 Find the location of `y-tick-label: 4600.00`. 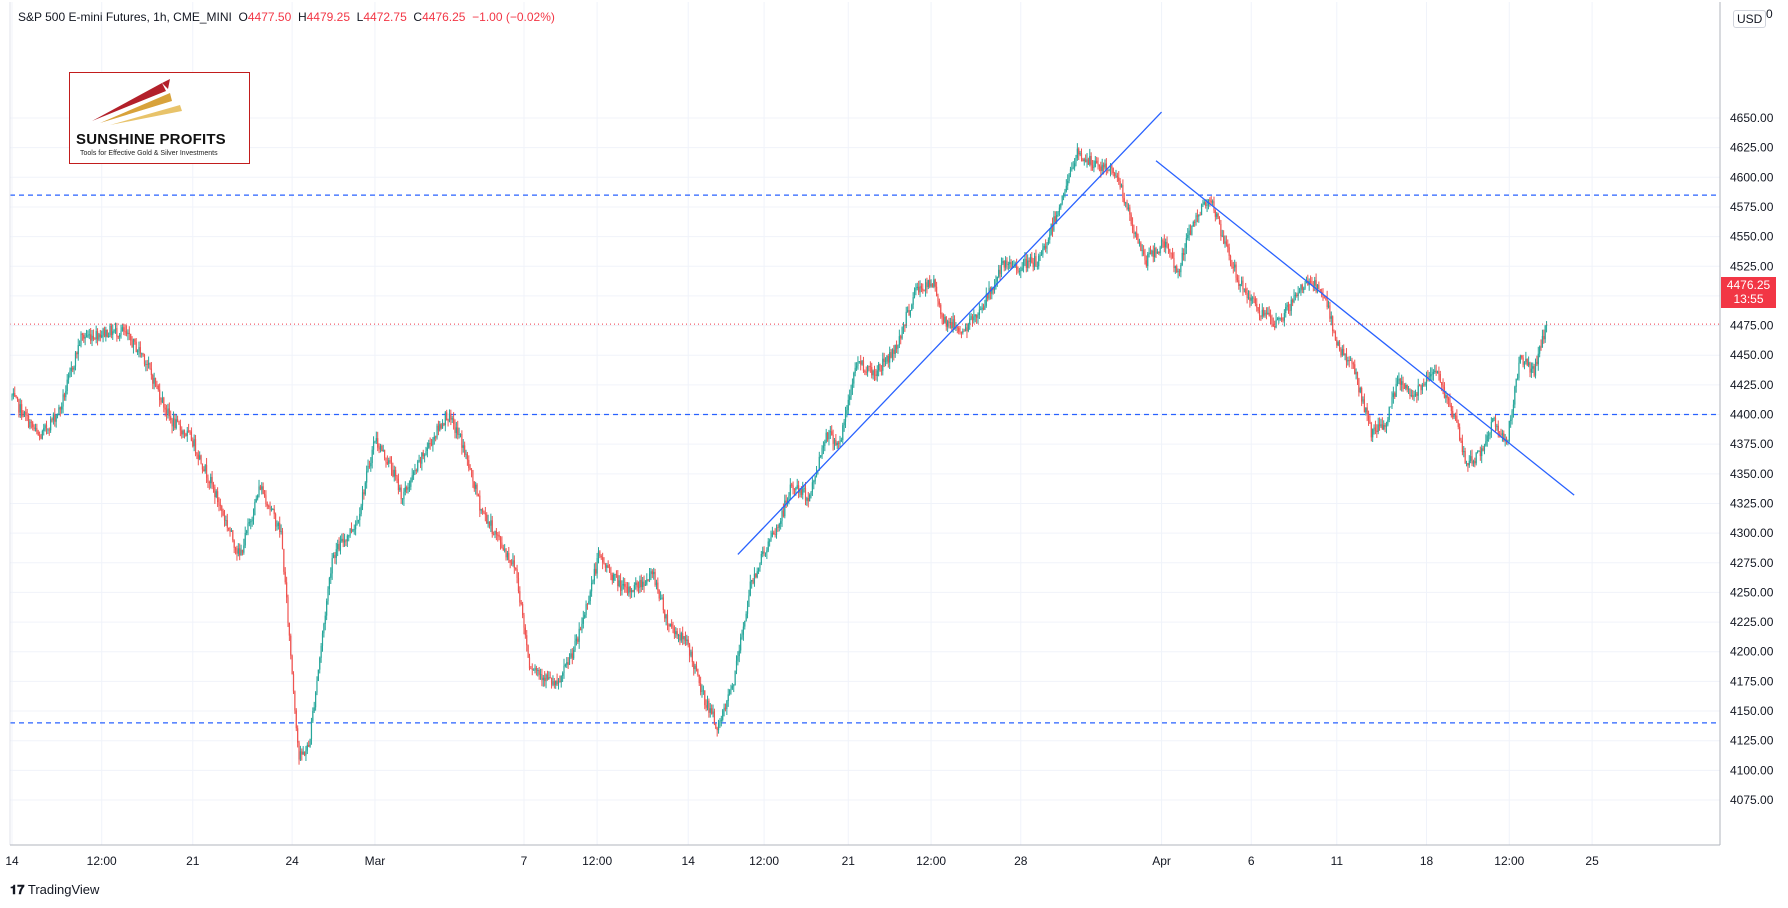

y-tick-label: 4600.00 is located at coordinates (1752, 177).